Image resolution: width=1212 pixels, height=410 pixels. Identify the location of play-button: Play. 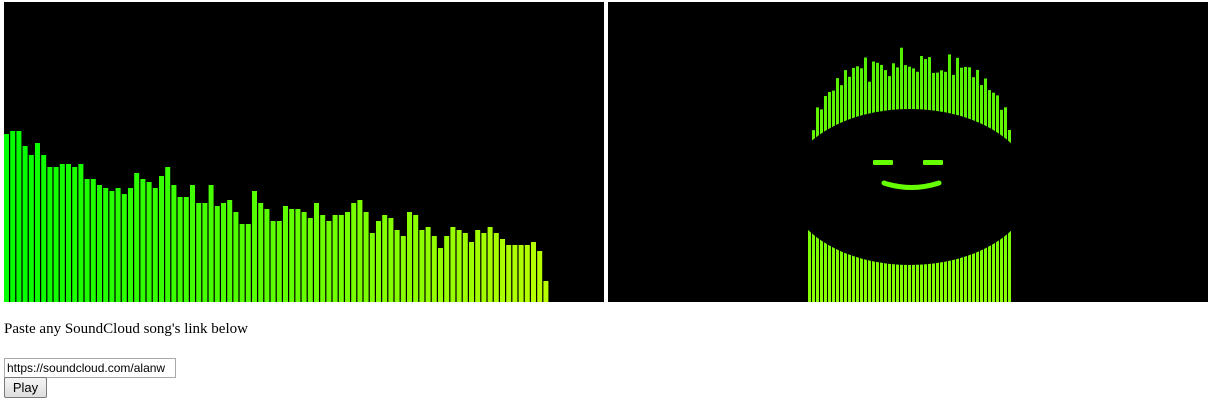
(25, 387).